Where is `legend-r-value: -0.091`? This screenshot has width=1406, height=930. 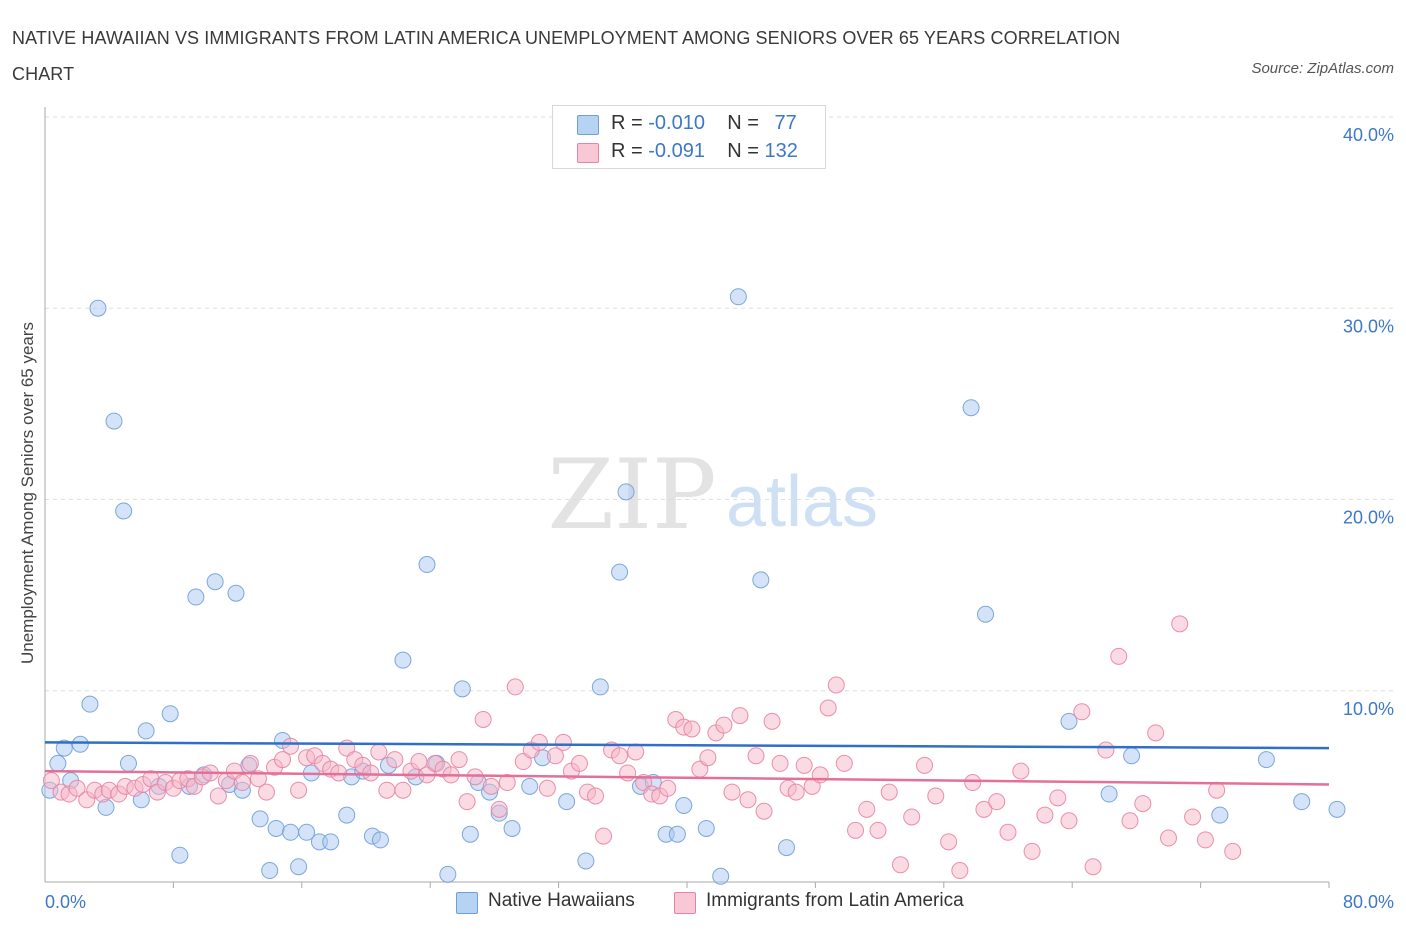
legend-r-value: -0.091 is located at coordinates (676, 151).